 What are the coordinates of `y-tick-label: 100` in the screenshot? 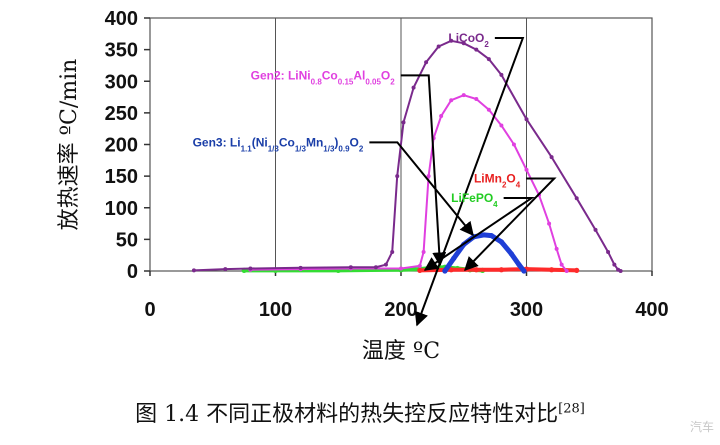 It's located at (121, 209).